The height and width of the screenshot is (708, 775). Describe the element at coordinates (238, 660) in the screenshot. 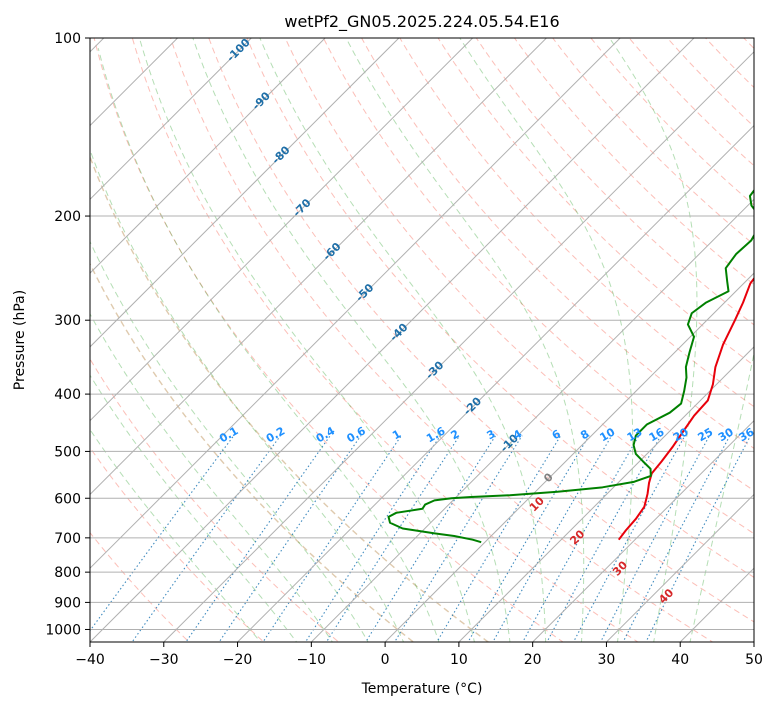

I see `x-tick-label: −20` at that location.